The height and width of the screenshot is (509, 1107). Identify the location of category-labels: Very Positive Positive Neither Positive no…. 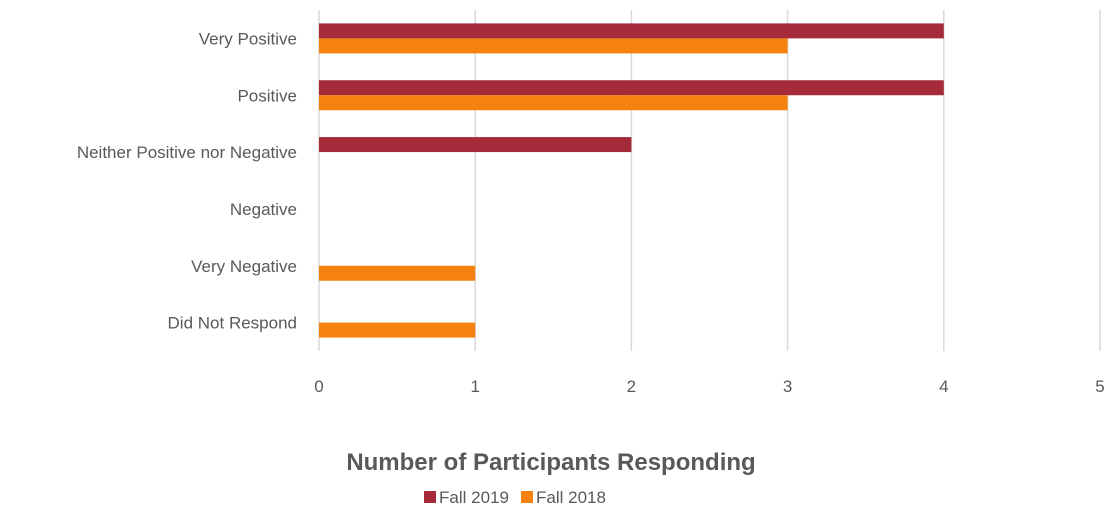
(187, 180).